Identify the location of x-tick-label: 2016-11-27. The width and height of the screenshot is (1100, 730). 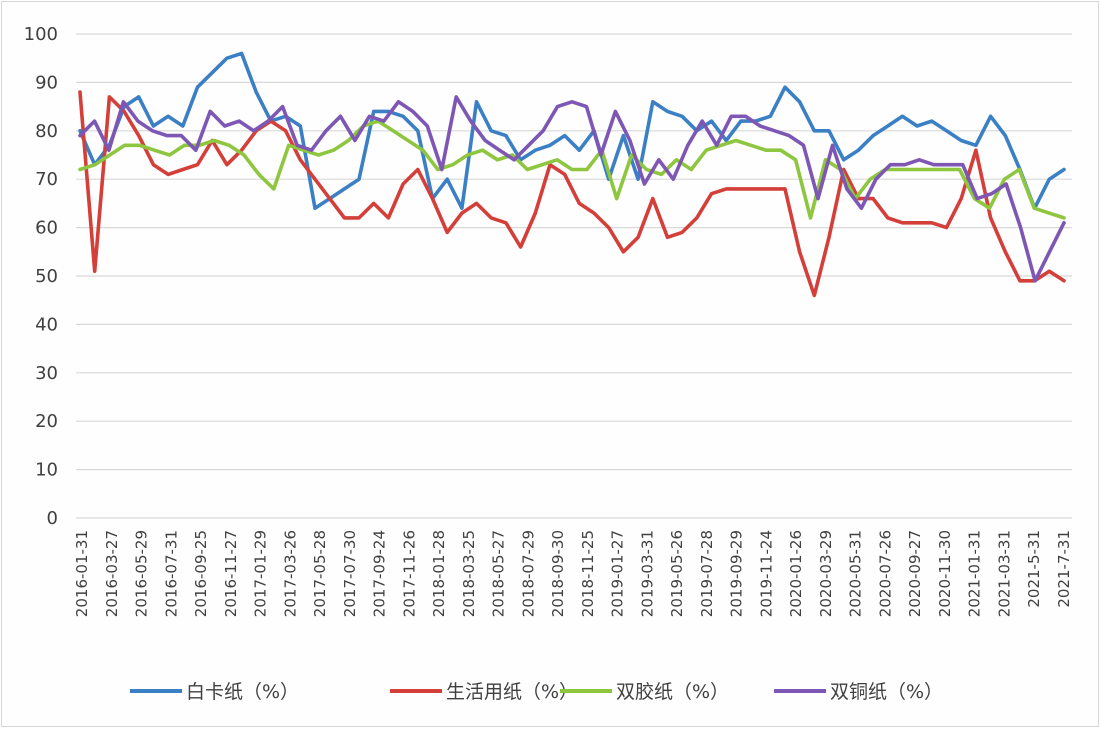
(231, 573).